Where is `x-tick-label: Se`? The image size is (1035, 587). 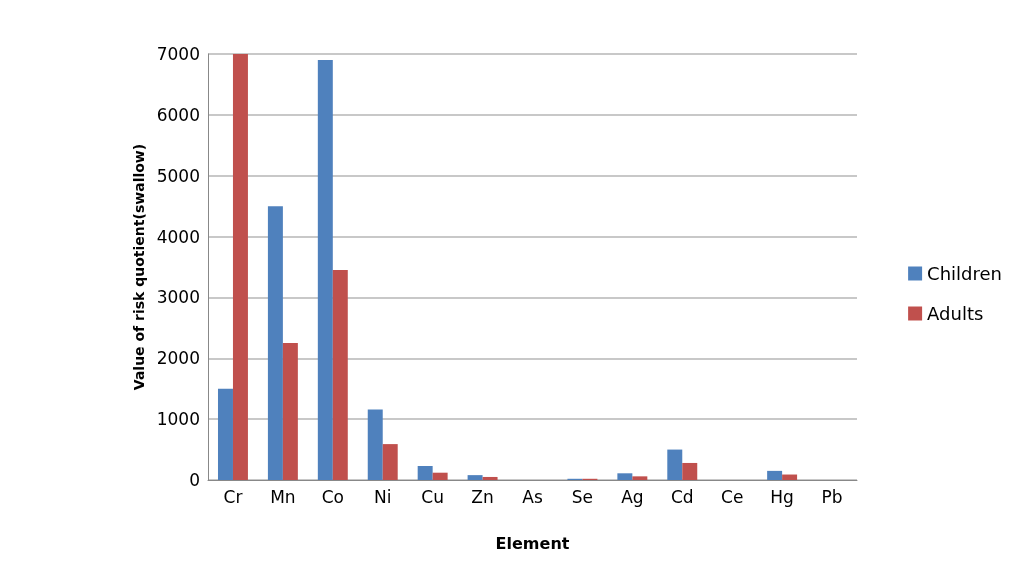
x-tick-label: Se is located at coordinates (582, 496).